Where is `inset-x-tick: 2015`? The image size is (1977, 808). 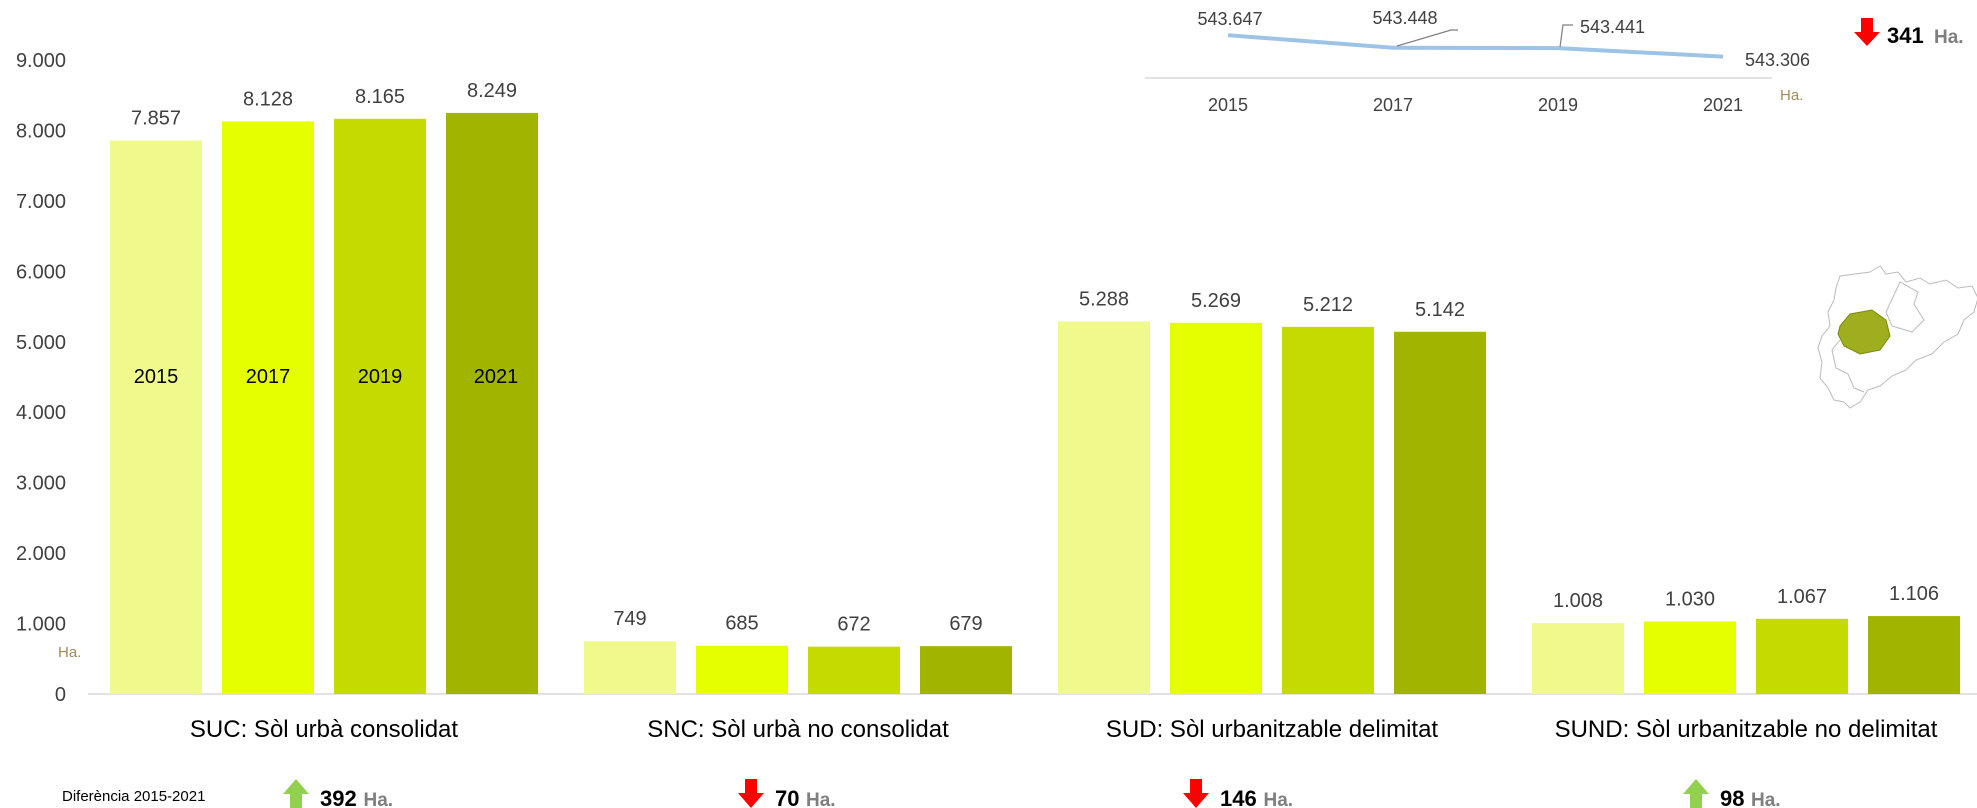 inset-x-tick: 2015 is located at coordinates (1228, 105).